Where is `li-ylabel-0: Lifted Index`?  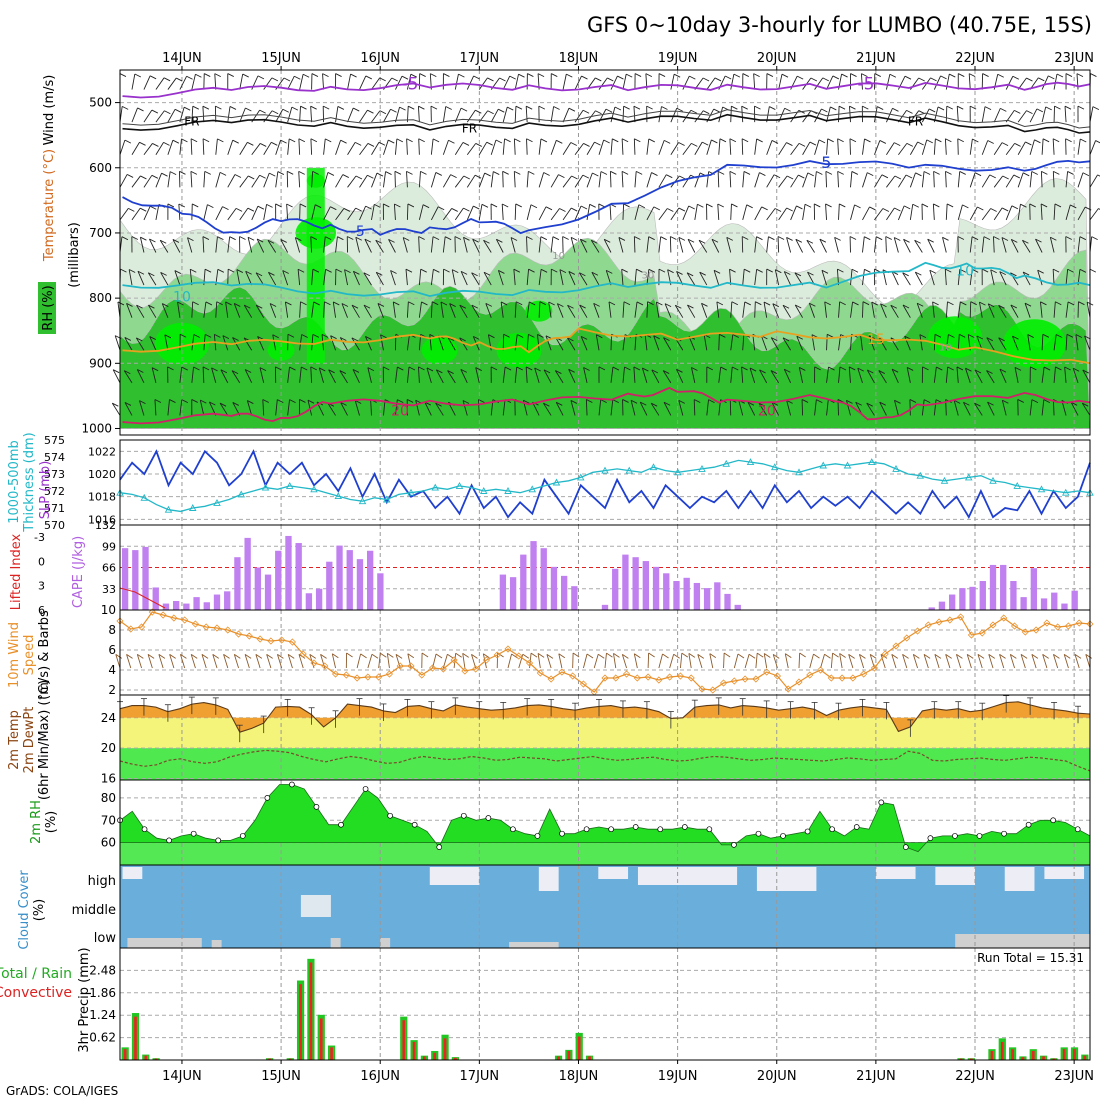 li-ylabel-0: Lifted Index is located at coordinates (16, 571).